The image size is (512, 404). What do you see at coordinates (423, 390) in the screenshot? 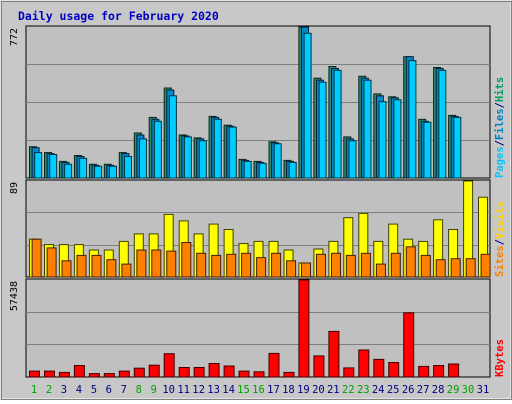
I see `day-label-27: 27` at bounding box center [423, 390].